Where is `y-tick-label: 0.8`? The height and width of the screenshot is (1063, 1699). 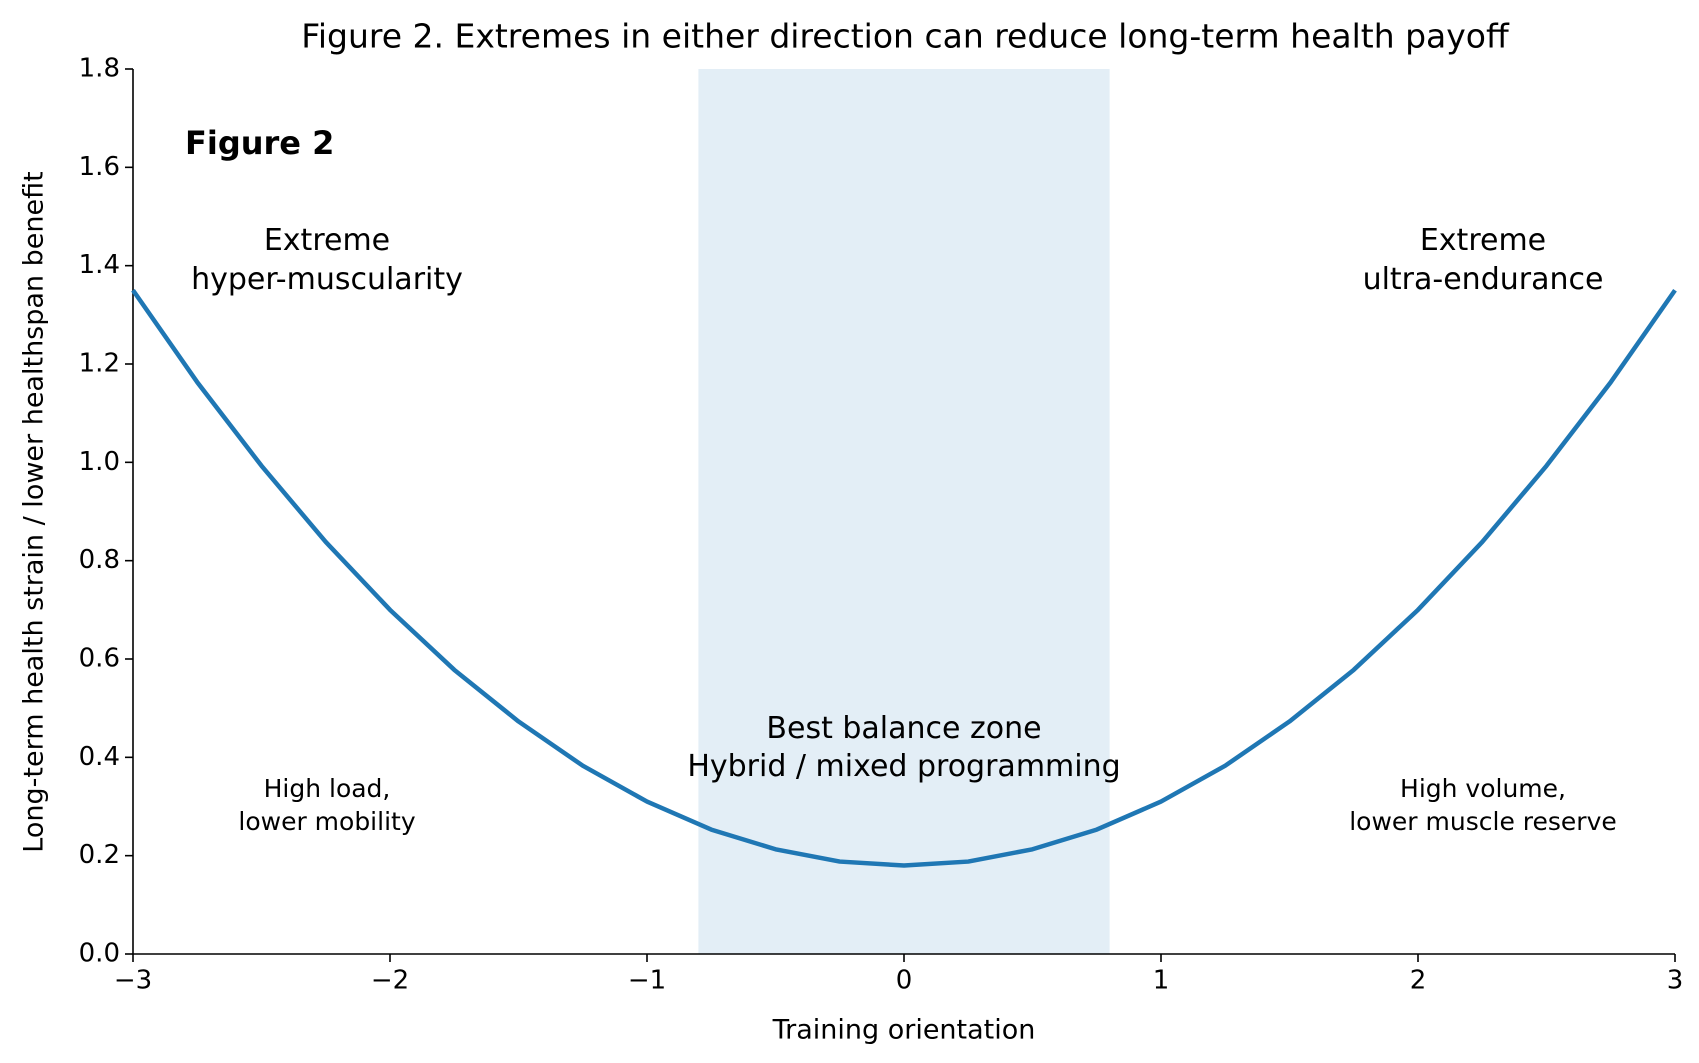 y-tick-label: 0.8 is located at coordinates (99, 560).